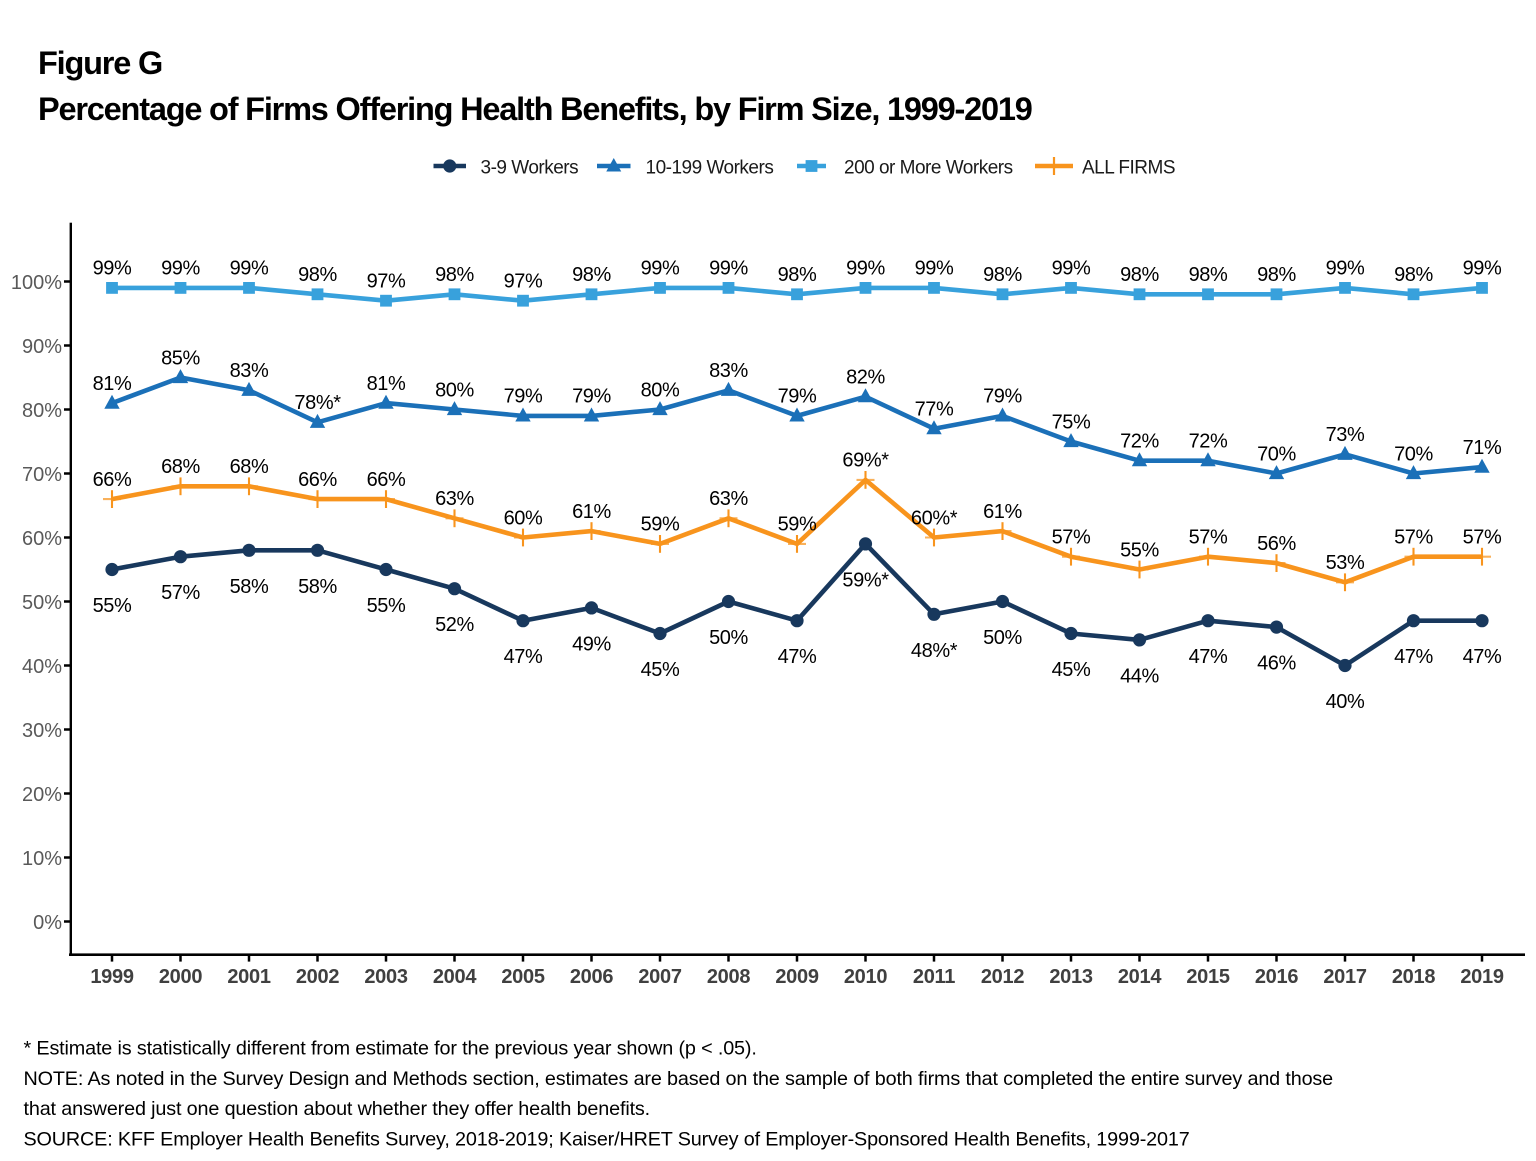 The image size is (1536, 1161). What do you see at coordinates (522, 977) in the screenshot?
I see `svg-text: 2005` at bounding box center [522, 977].